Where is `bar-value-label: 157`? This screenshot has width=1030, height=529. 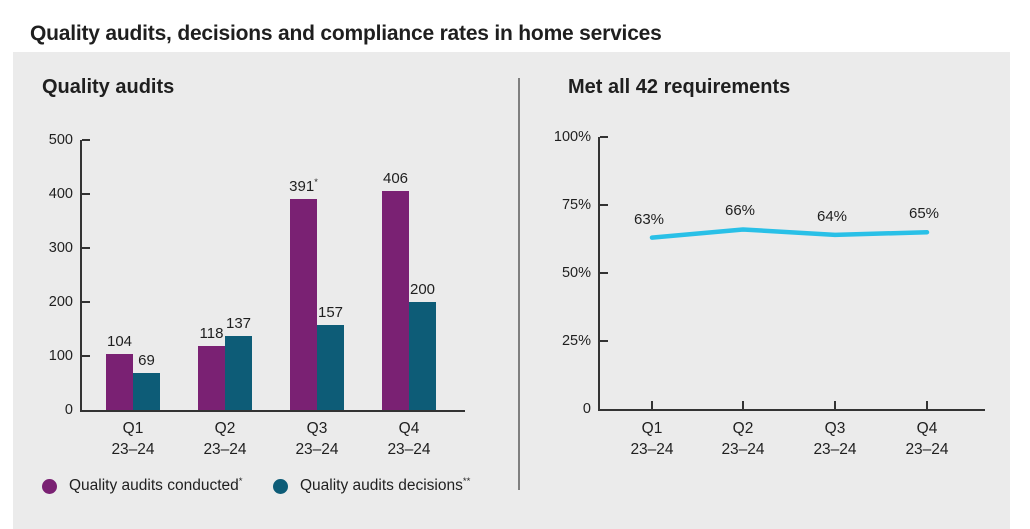
bar-value-label: 157 is located at coordinates (330, 312).